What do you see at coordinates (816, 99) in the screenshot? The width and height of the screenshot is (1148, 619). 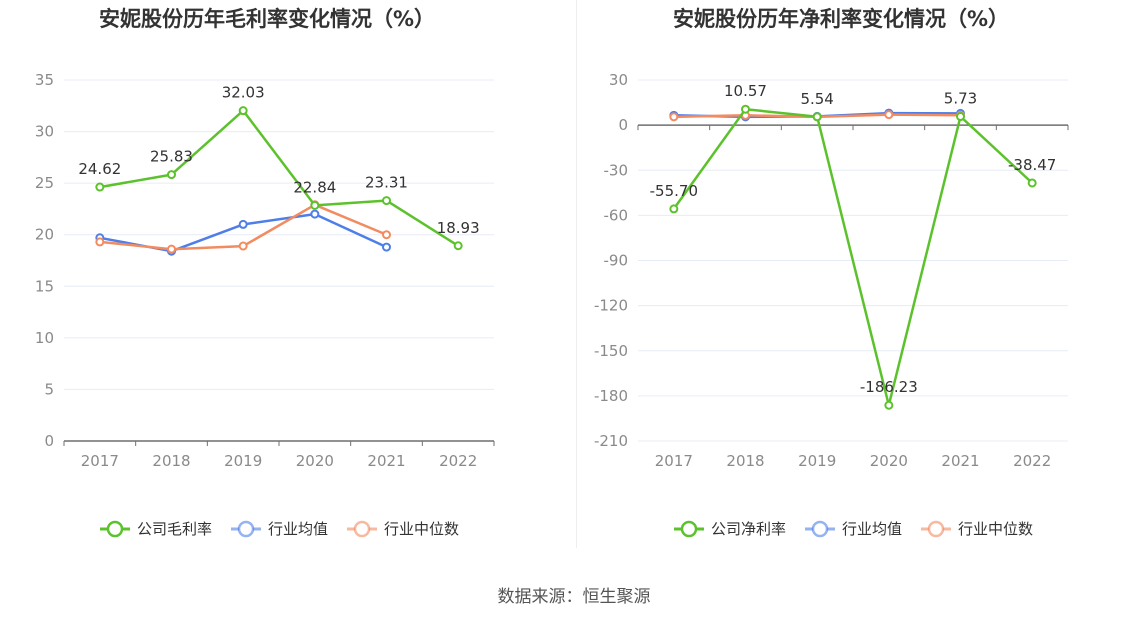 I see `net-data-label: 5.54` at bounding box center [816, 99].